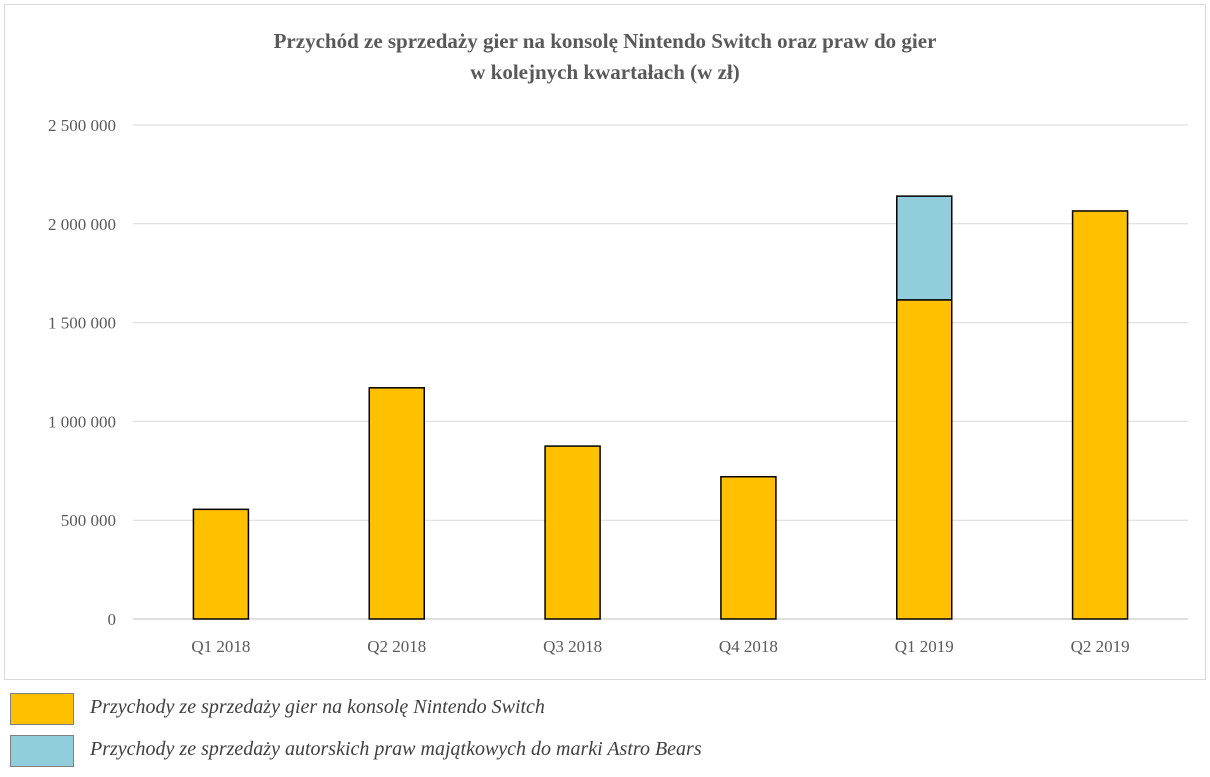  I want to click on x-tick-label: Q3 2018, so click(572, 646).